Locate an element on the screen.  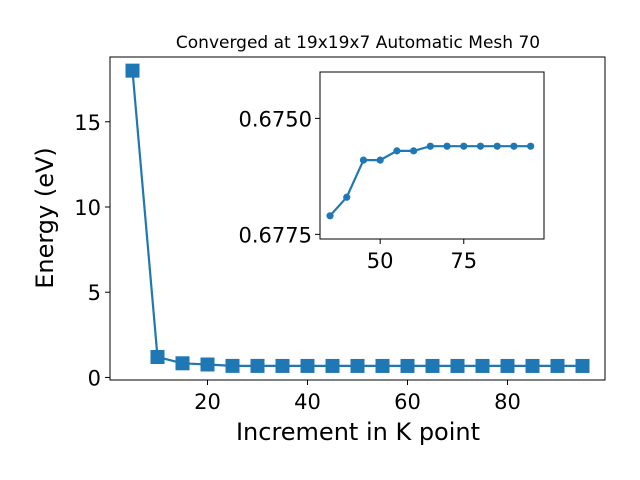
inset-background is located at coordinates (432, 155).